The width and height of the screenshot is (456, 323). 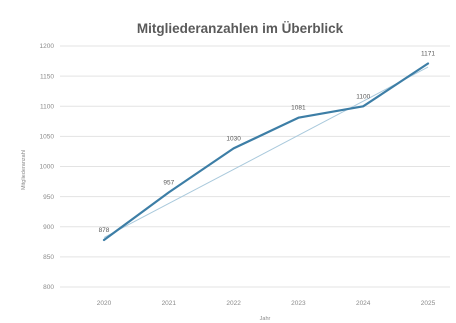 I want to click on data-label: 957, so click(x=168, y=182).